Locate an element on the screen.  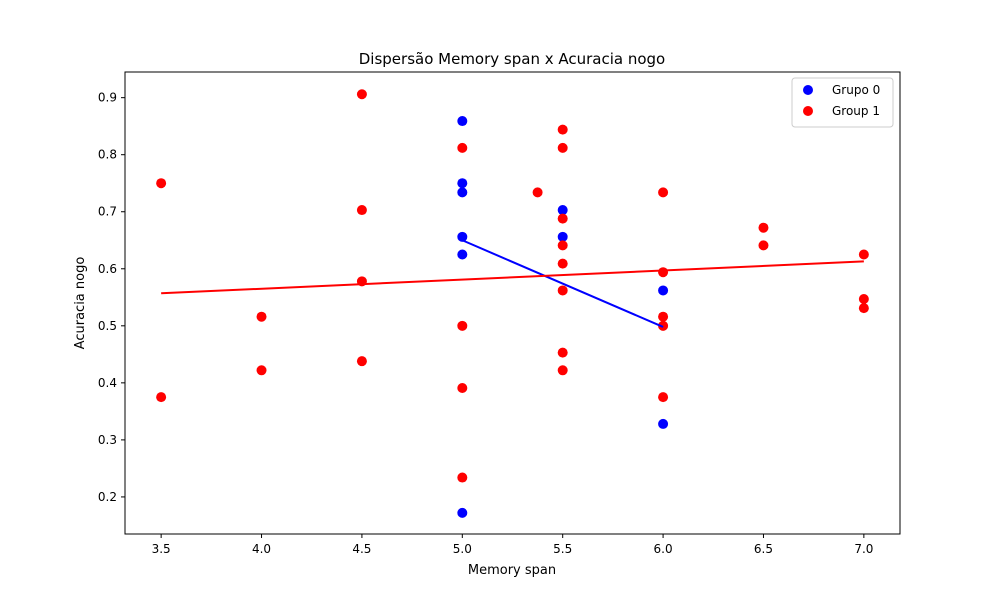
x-tick-label: 4.0 is located at coordinates (261, 549).